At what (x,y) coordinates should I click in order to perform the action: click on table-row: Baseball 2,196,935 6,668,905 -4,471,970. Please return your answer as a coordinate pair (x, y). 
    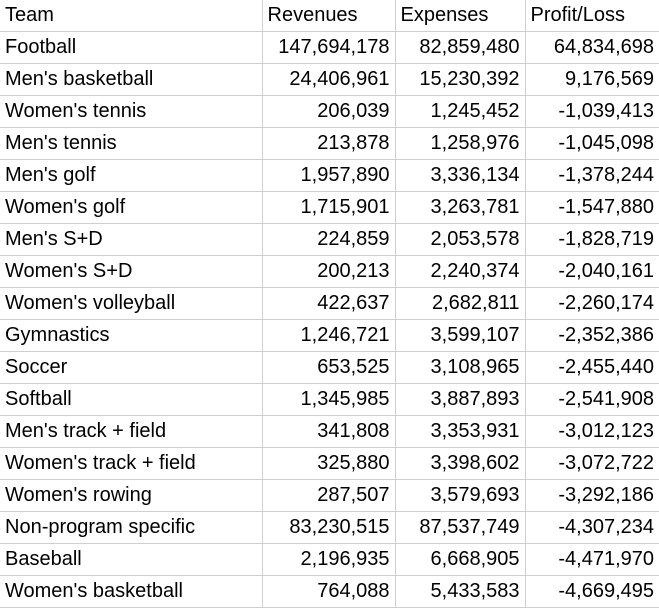
    Looking at the image, I should click on (329, 559).